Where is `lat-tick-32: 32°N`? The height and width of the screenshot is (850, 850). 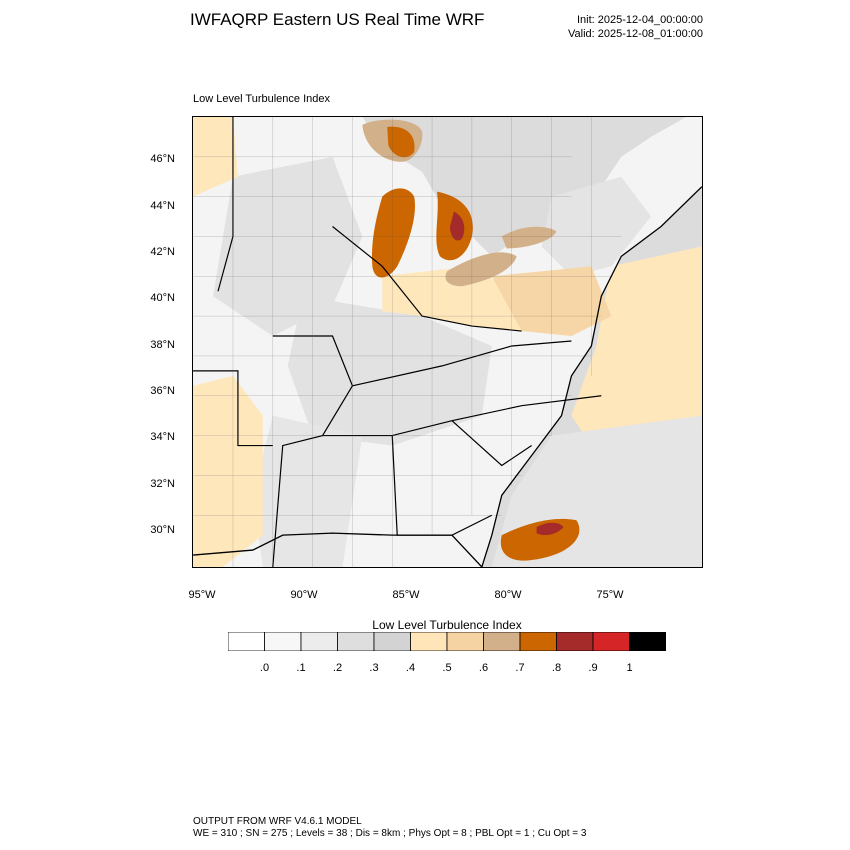 lat-tick-32: 32°N is located at coordinates (162, 484).